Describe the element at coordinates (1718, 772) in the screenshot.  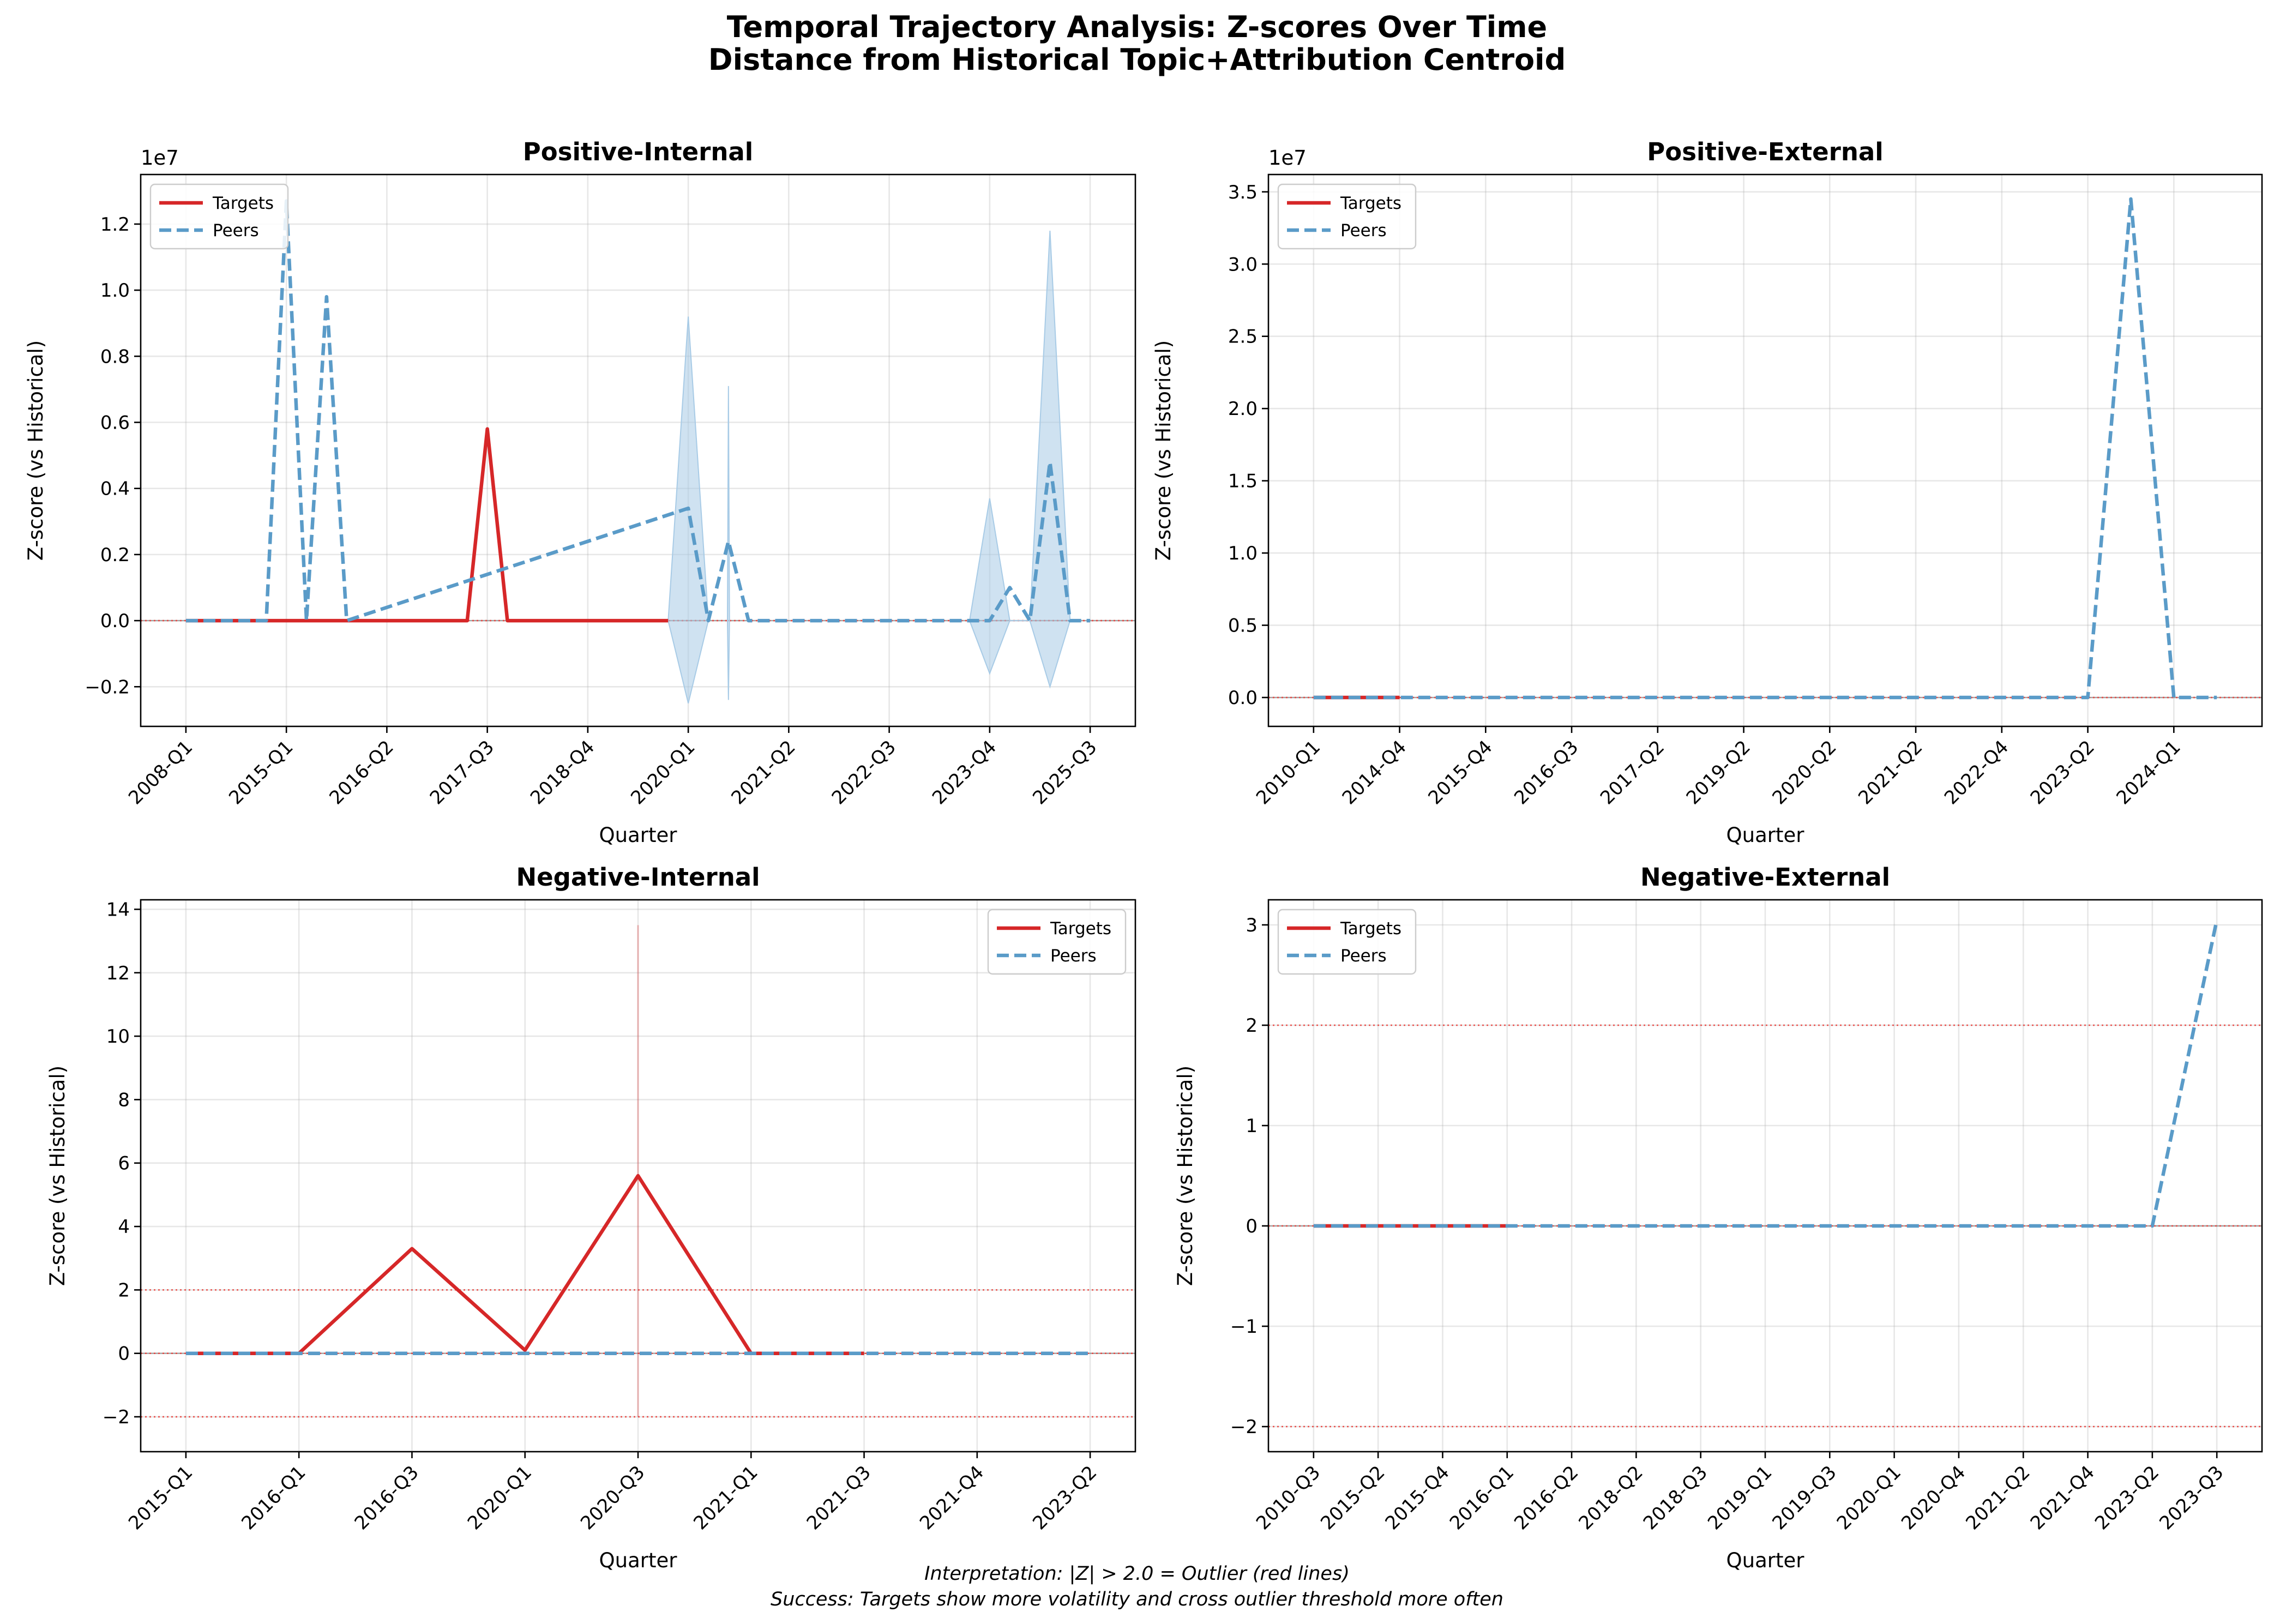
I see `x-tick-label: 2019-Q2` at that location.